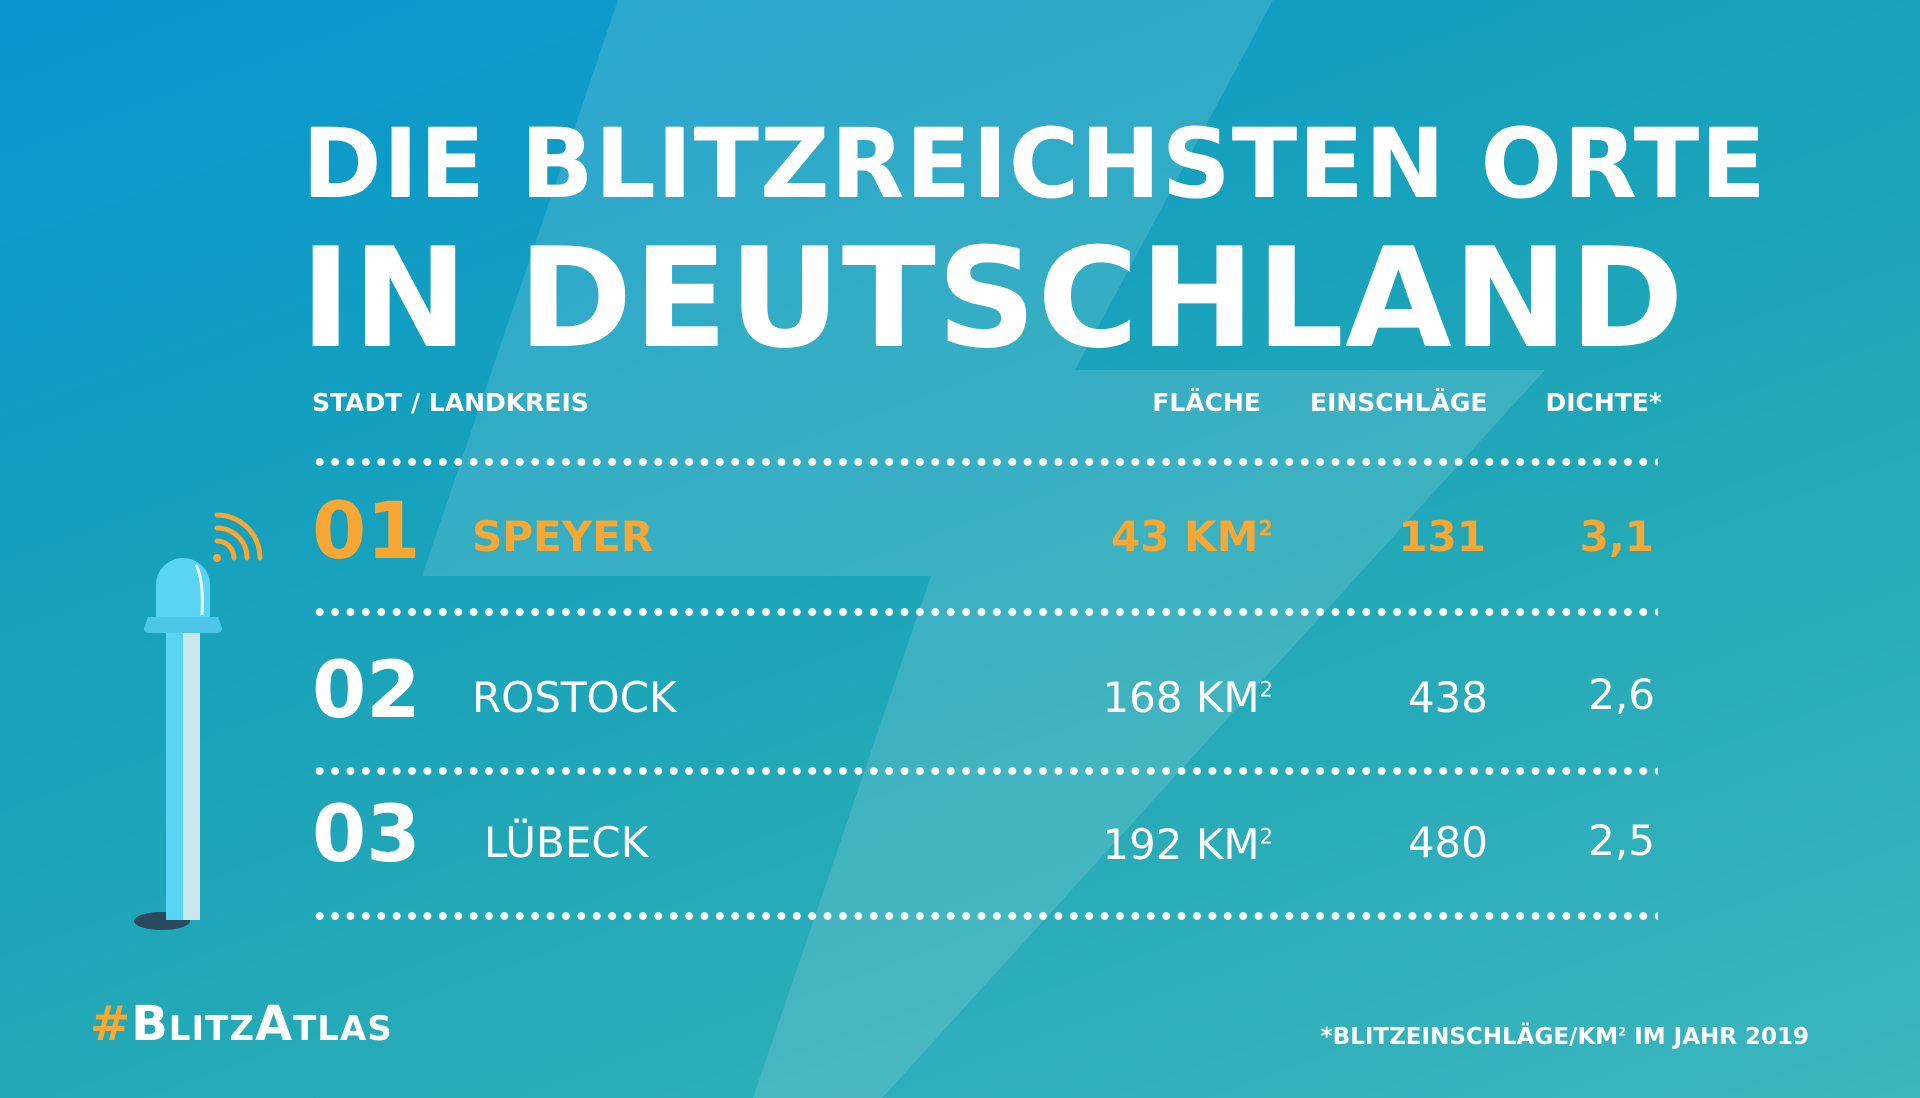 Image resolution: width=1920 pixels, height=1098 pixels. What do you see at coordinates (366, 691) in the screenshot?
I see `row-rank: 02` at bounding box center [366, 691].